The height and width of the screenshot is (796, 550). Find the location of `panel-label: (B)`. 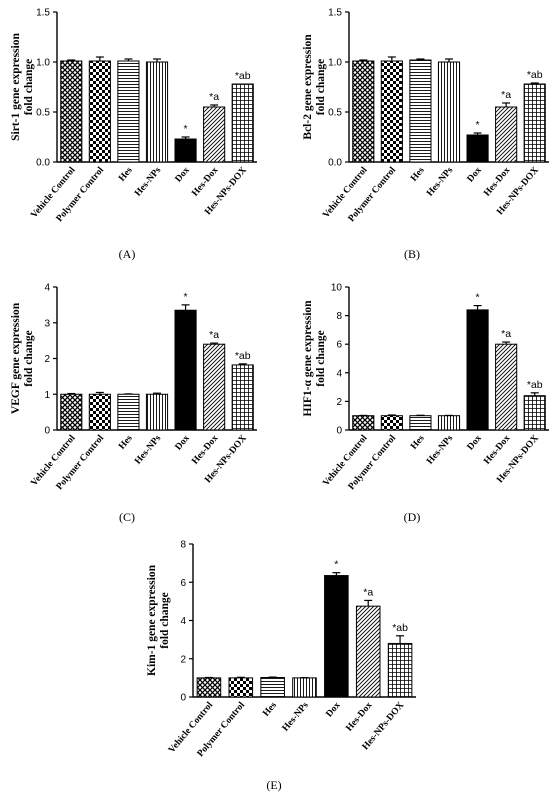

panel-label: (B) is located at coordinates (412, 254).